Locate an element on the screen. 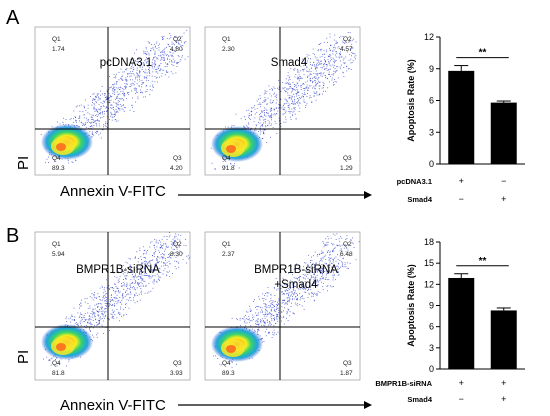 This screenshot has height=416, width=550. bar is located at coordinates (503, 133).